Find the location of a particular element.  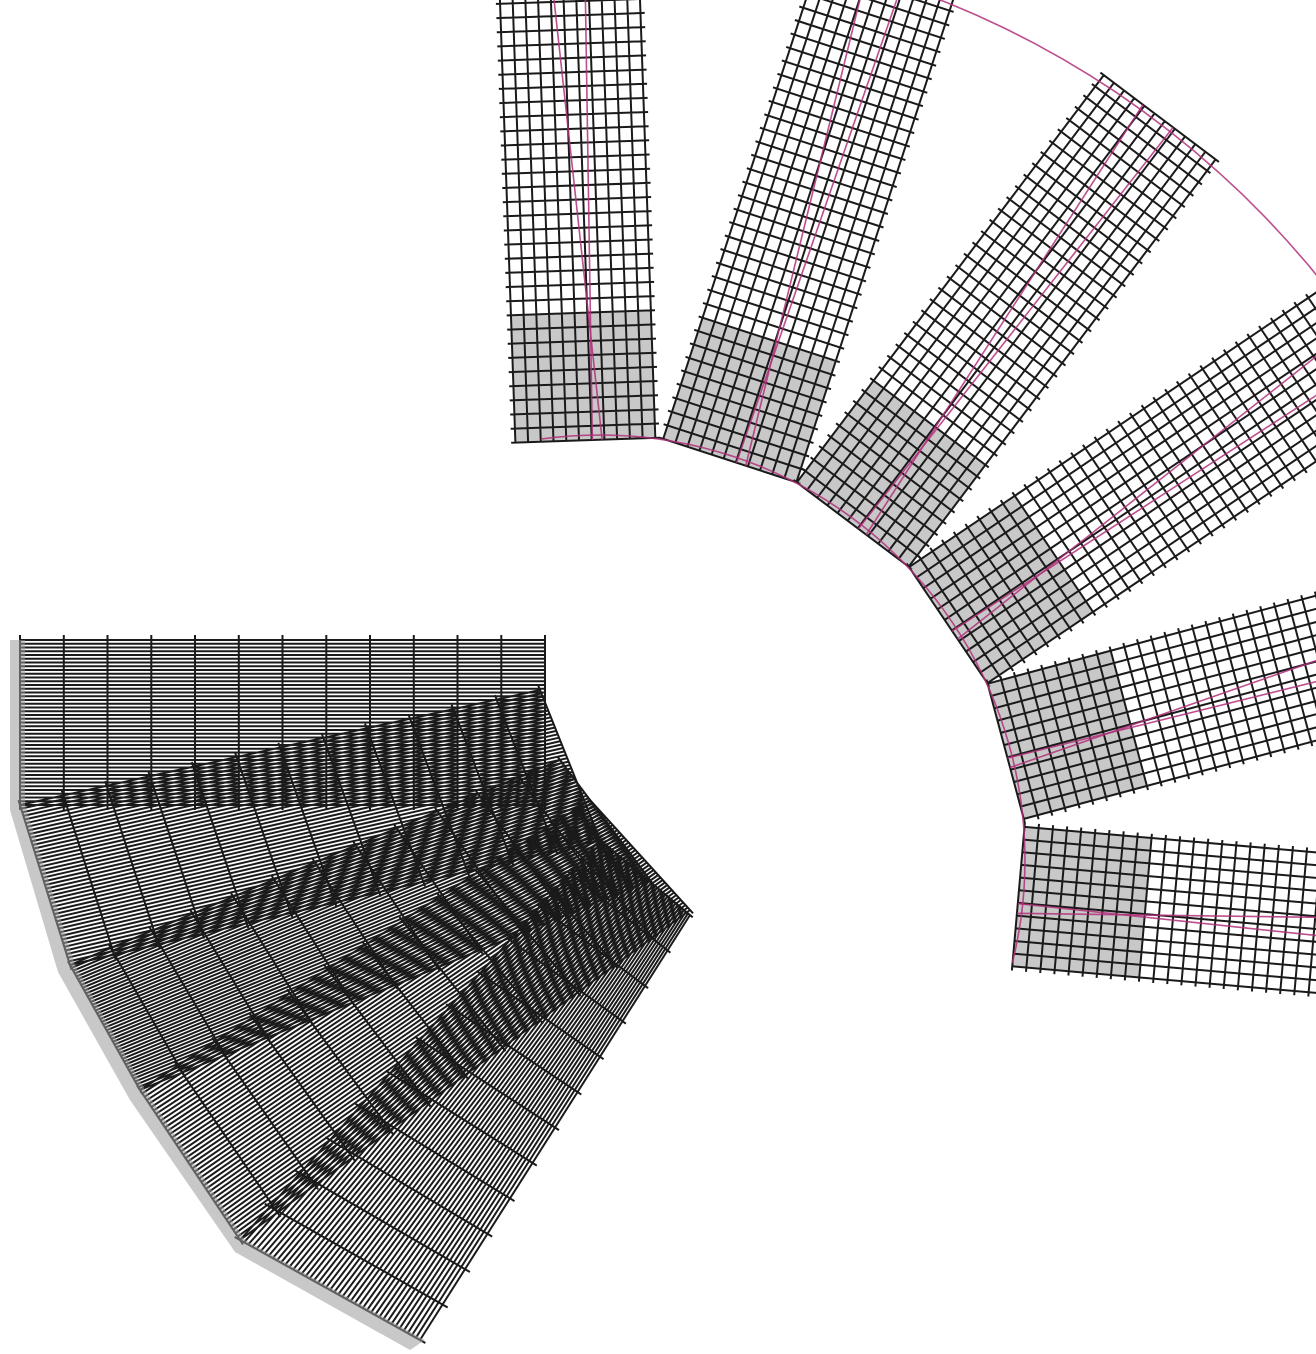

upper-panel-2-grid is located at coordinates (806, 242).